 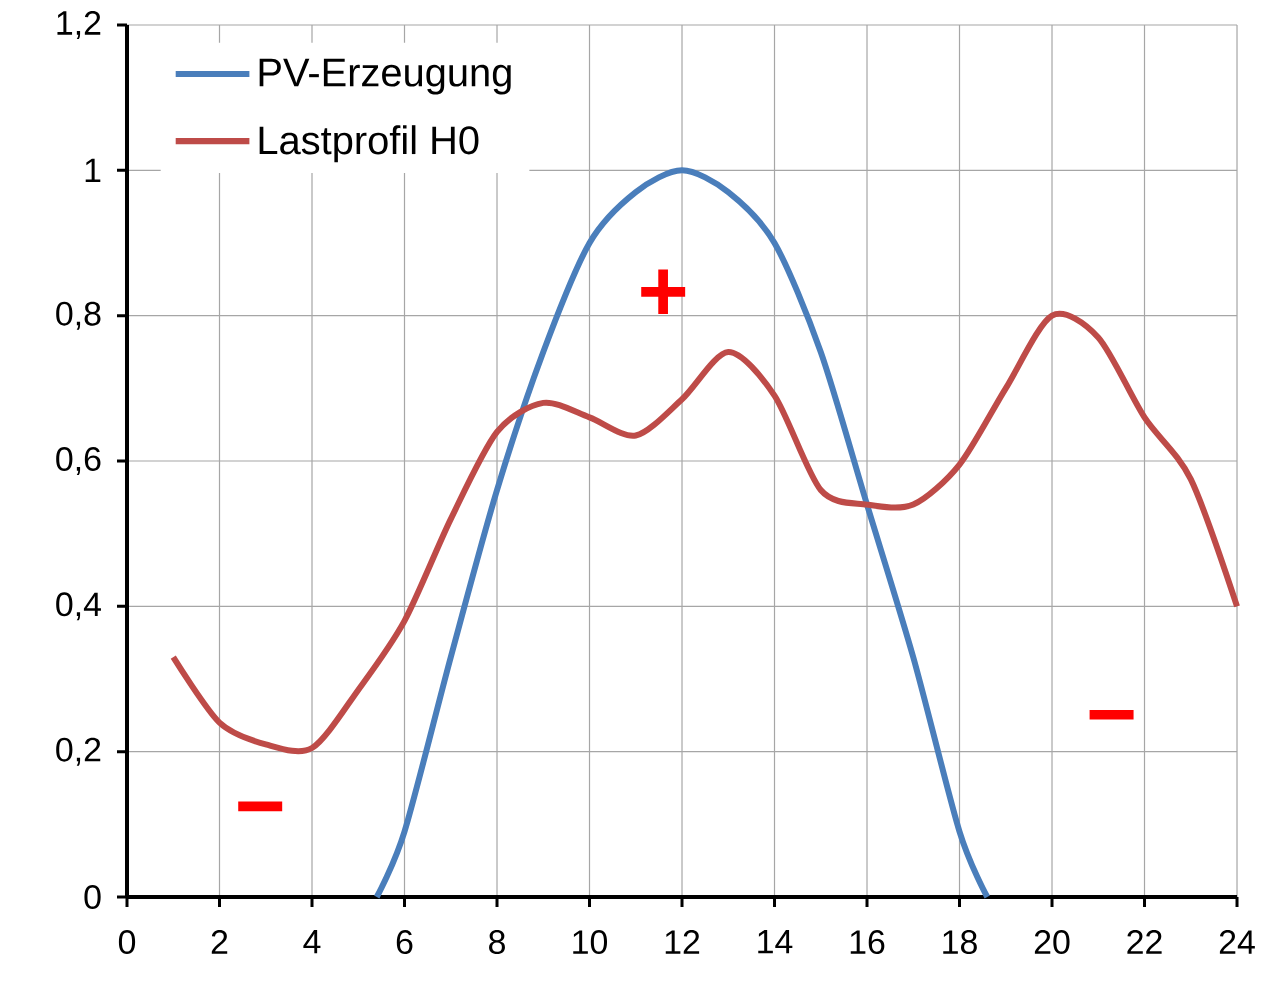 What do you see at coordinates (385, 76) in the screenshot?
I see `legend-label: PV-Erzeugung` at bounding box center [385, 76].